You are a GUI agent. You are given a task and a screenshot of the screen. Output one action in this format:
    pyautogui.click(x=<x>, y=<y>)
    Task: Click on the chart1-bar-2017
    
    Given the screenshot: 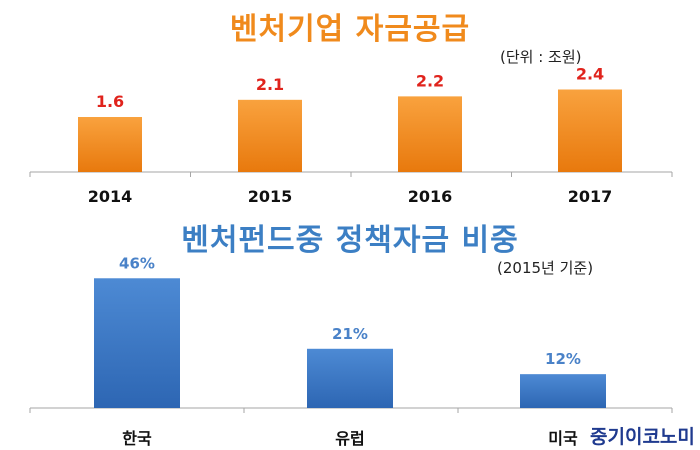 What is the action you would take?
    pyautogui.click(x=590, y=130)
    